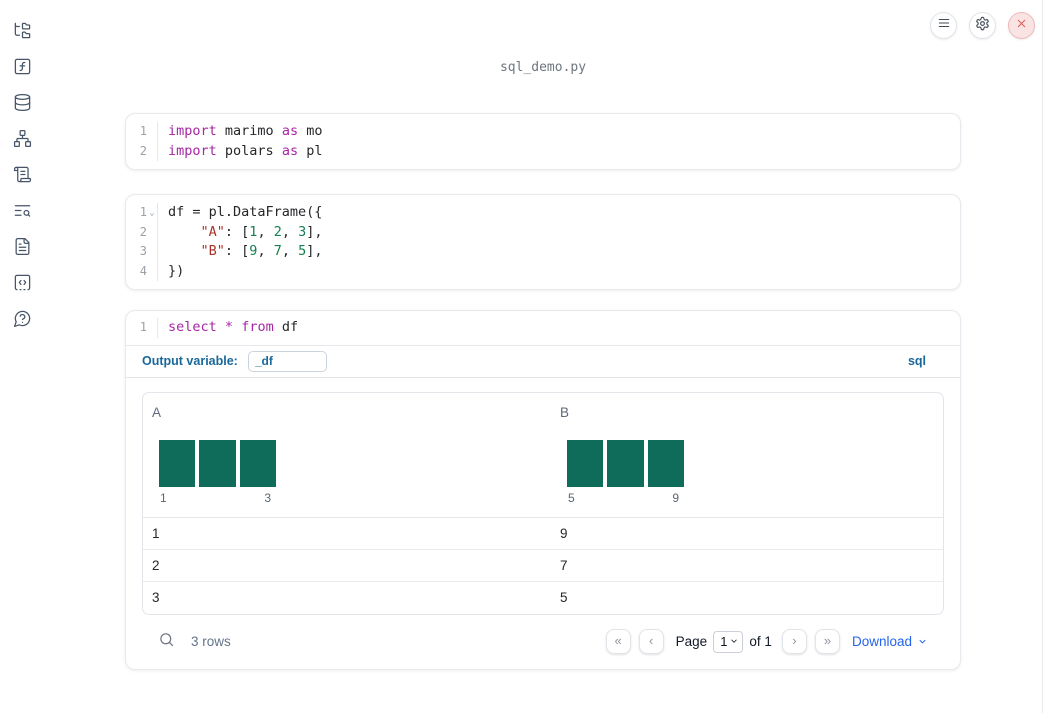 The width and height of the screenshot is (1043, 713). I want to click on sidebar-item-file-explorer, so click(22, 33).